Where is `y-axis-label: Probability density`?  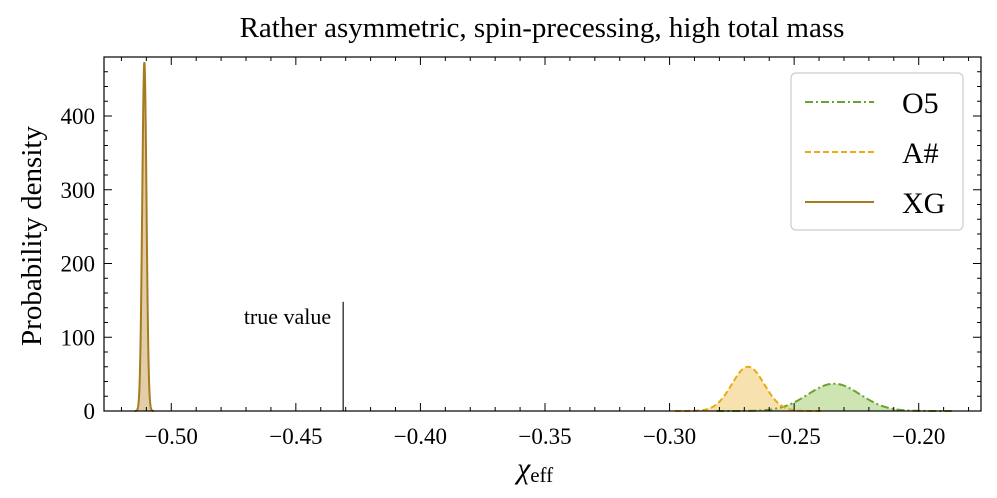
y-axis-label: Probability density is located at coordinates (32, 236).